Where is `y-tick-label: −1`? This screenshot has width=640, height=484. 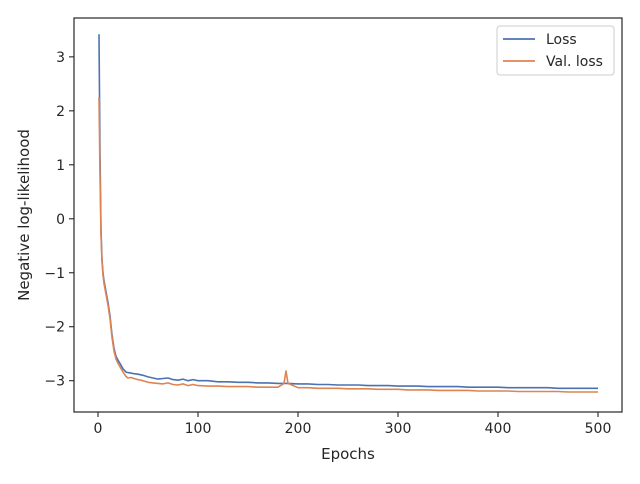 y-tick-label: −1 is located at coordinates (54, 274).